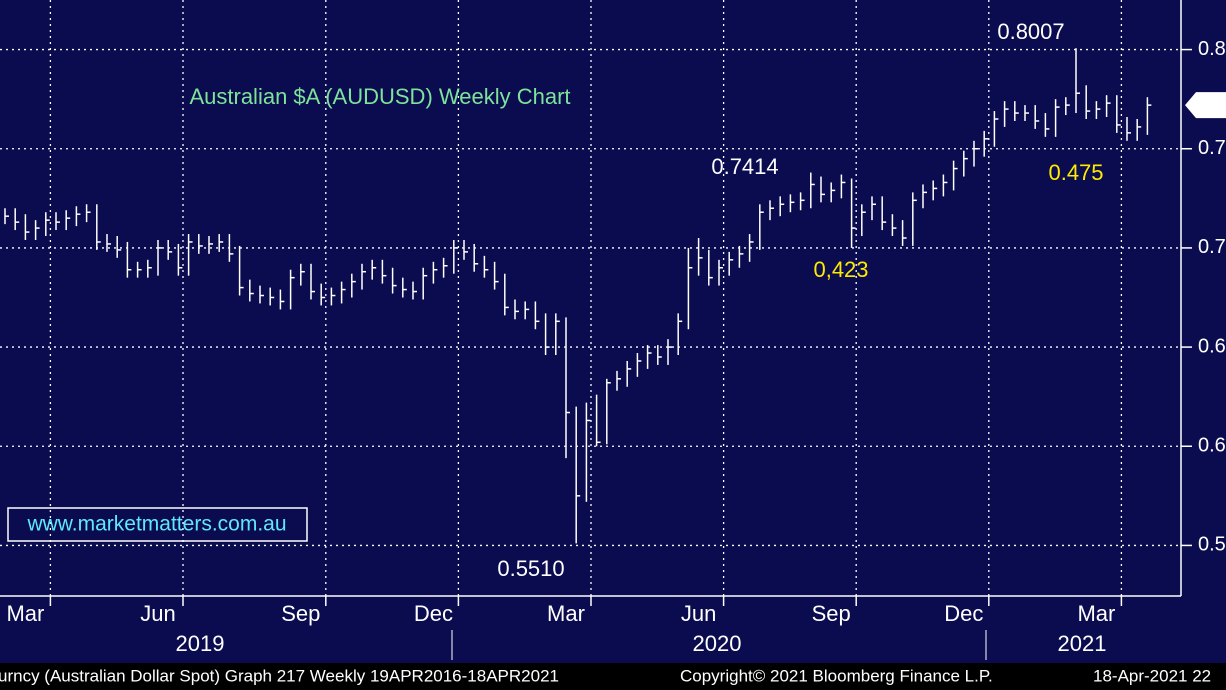  What do you see at coordinates (1030, 31) in the screenshot?
I see `annotation: 0.8007` at bounding box center [1030, 31].